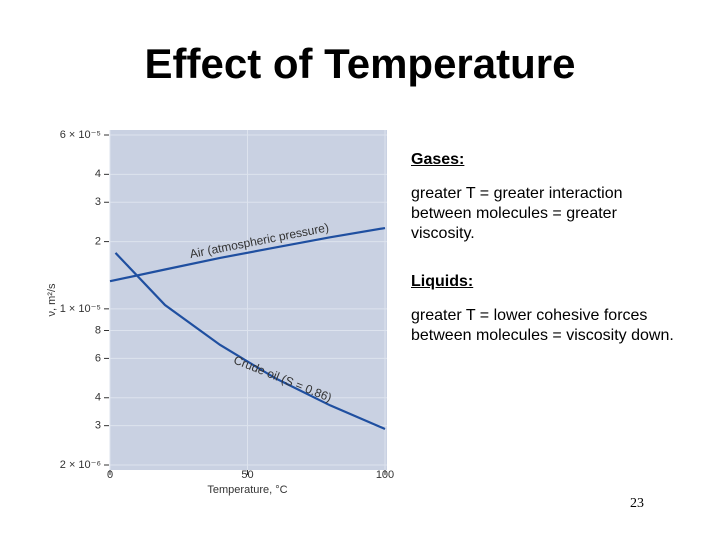 This screenshot has width=720, height=540. What do you see at coordinates (80, 309) in the screenshot?
I see `y-tick-label: 1 × 10⁻⁵` at bounding box center [80, 309].